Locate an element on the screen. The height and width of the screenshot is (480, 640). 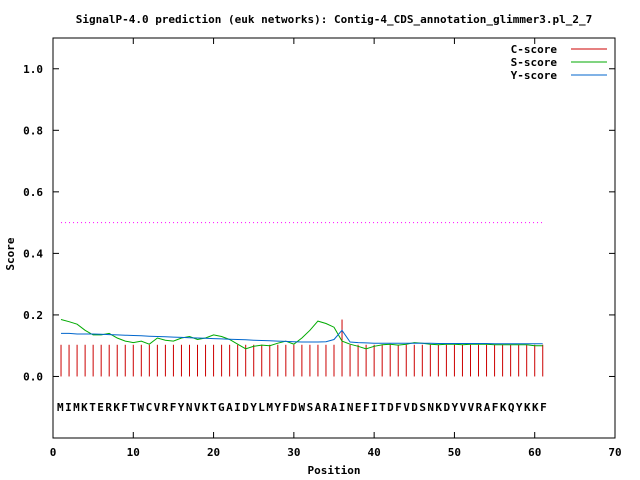
y-tick-label: 0.8 is located at coordinates (33, 130).